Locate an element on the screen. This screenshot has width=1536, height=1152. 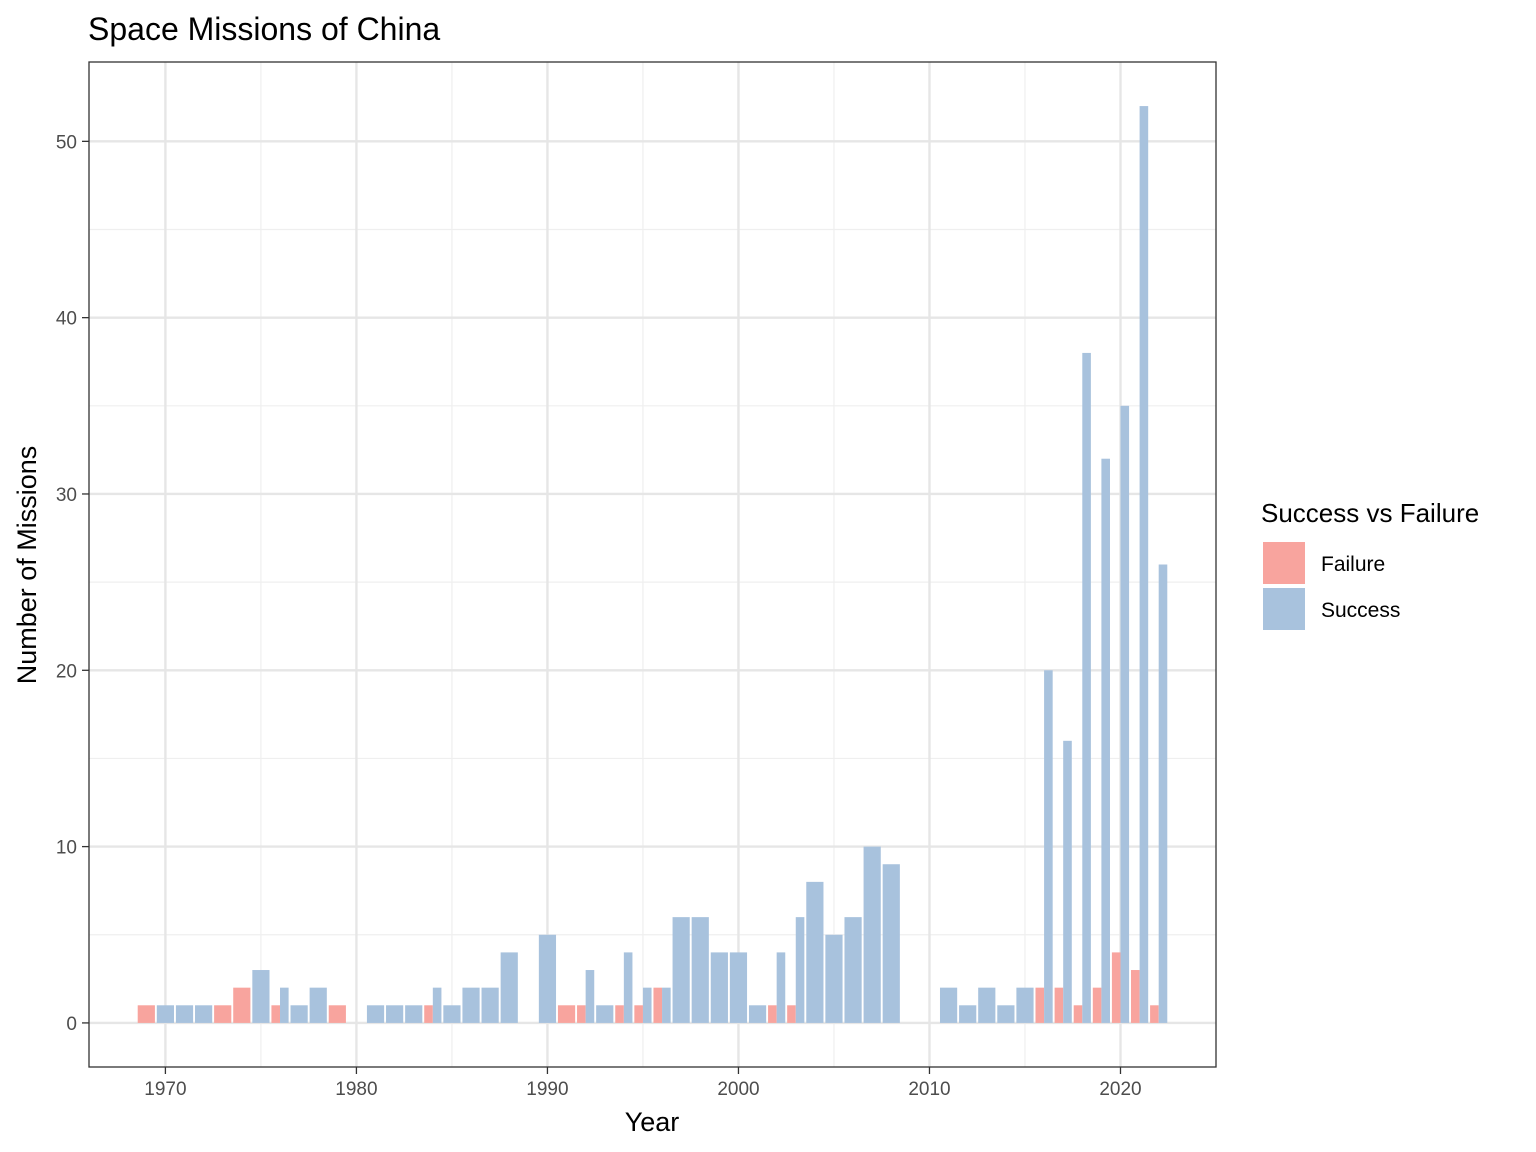
bar-success-2004 is located at coordinates (815, 952).